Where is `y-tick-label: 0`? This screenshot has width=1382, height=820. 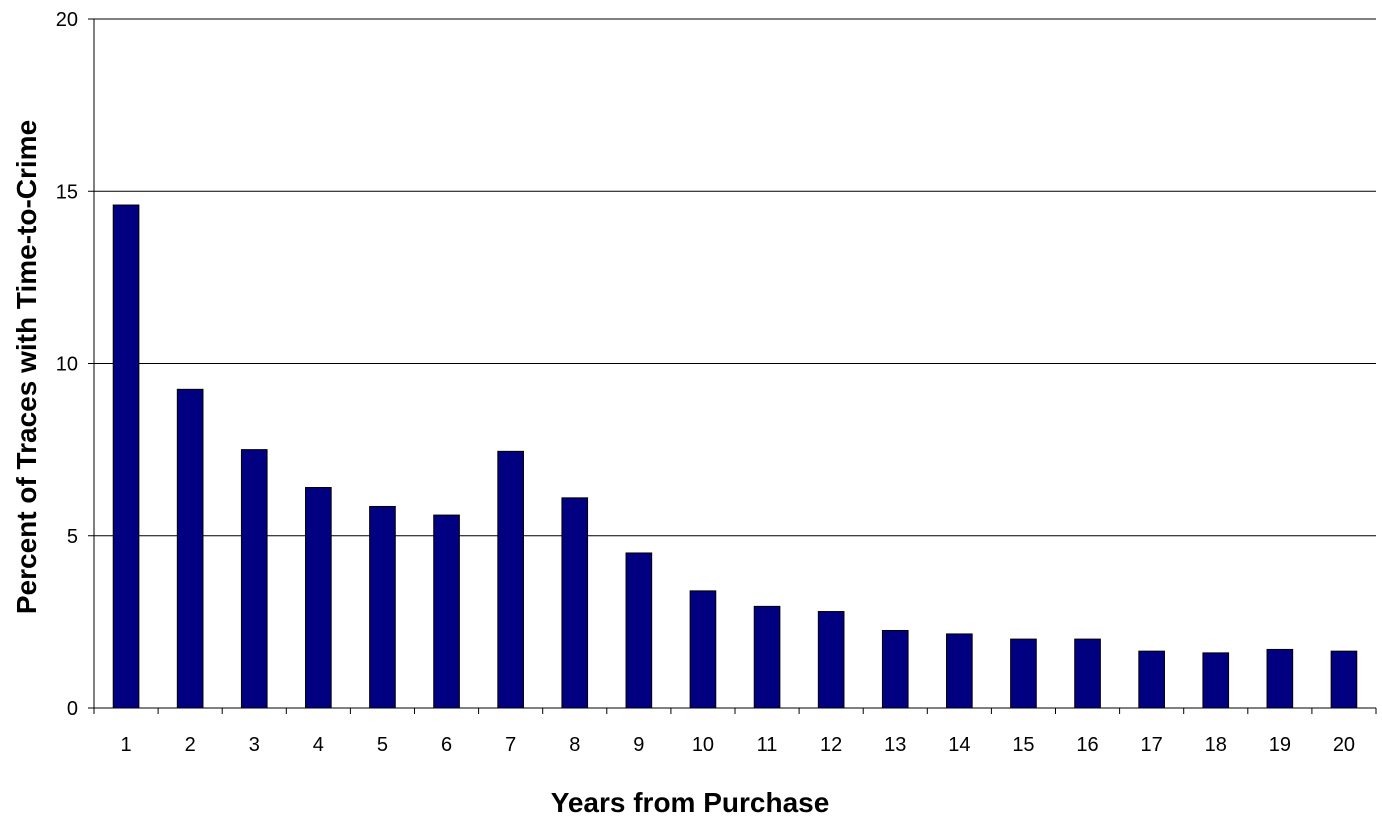 y-tick-label: 0 is located at coordinates (72, 709).